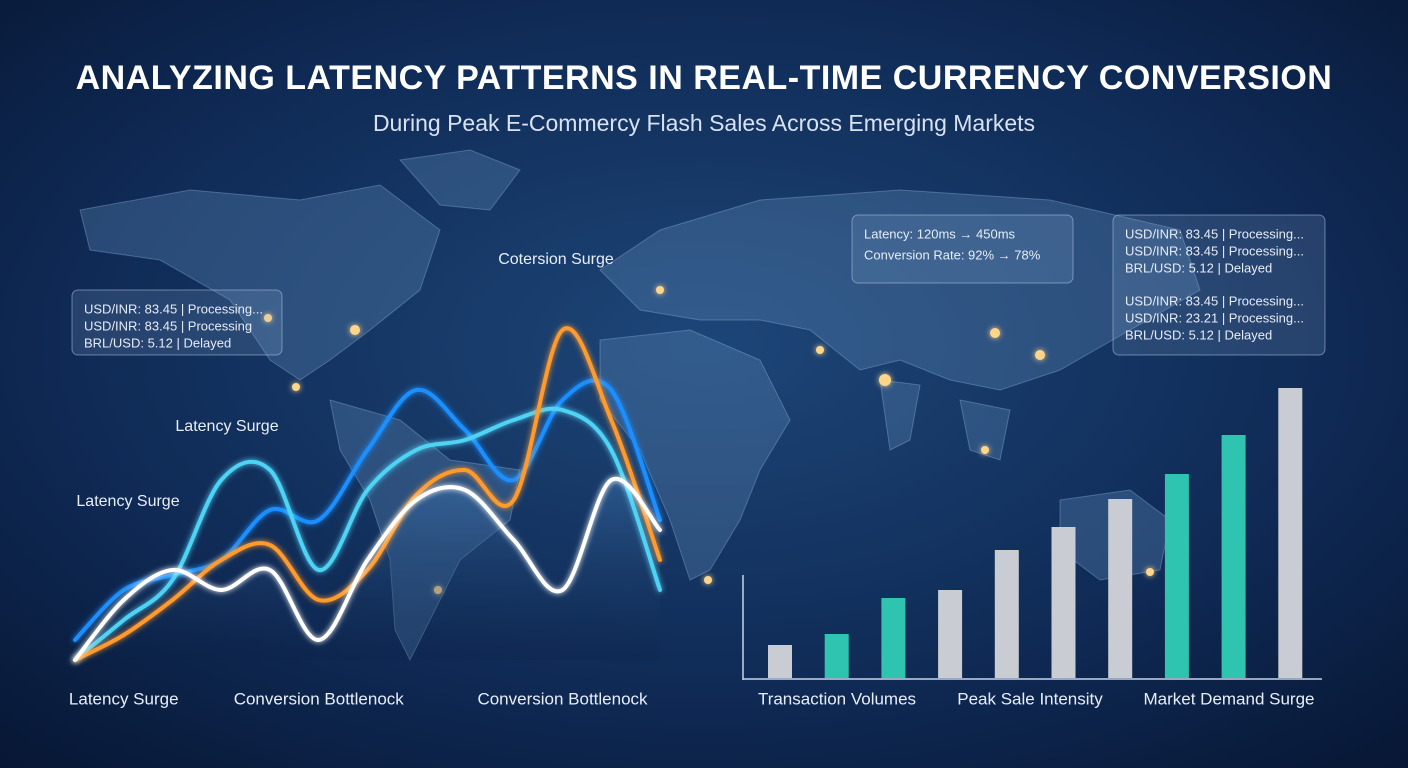 This screenshot has height=768, width=1408. Describe the element at coordinates (556, 259) in the screenshot. I see `annotation: Cotersion Surge` at that location.